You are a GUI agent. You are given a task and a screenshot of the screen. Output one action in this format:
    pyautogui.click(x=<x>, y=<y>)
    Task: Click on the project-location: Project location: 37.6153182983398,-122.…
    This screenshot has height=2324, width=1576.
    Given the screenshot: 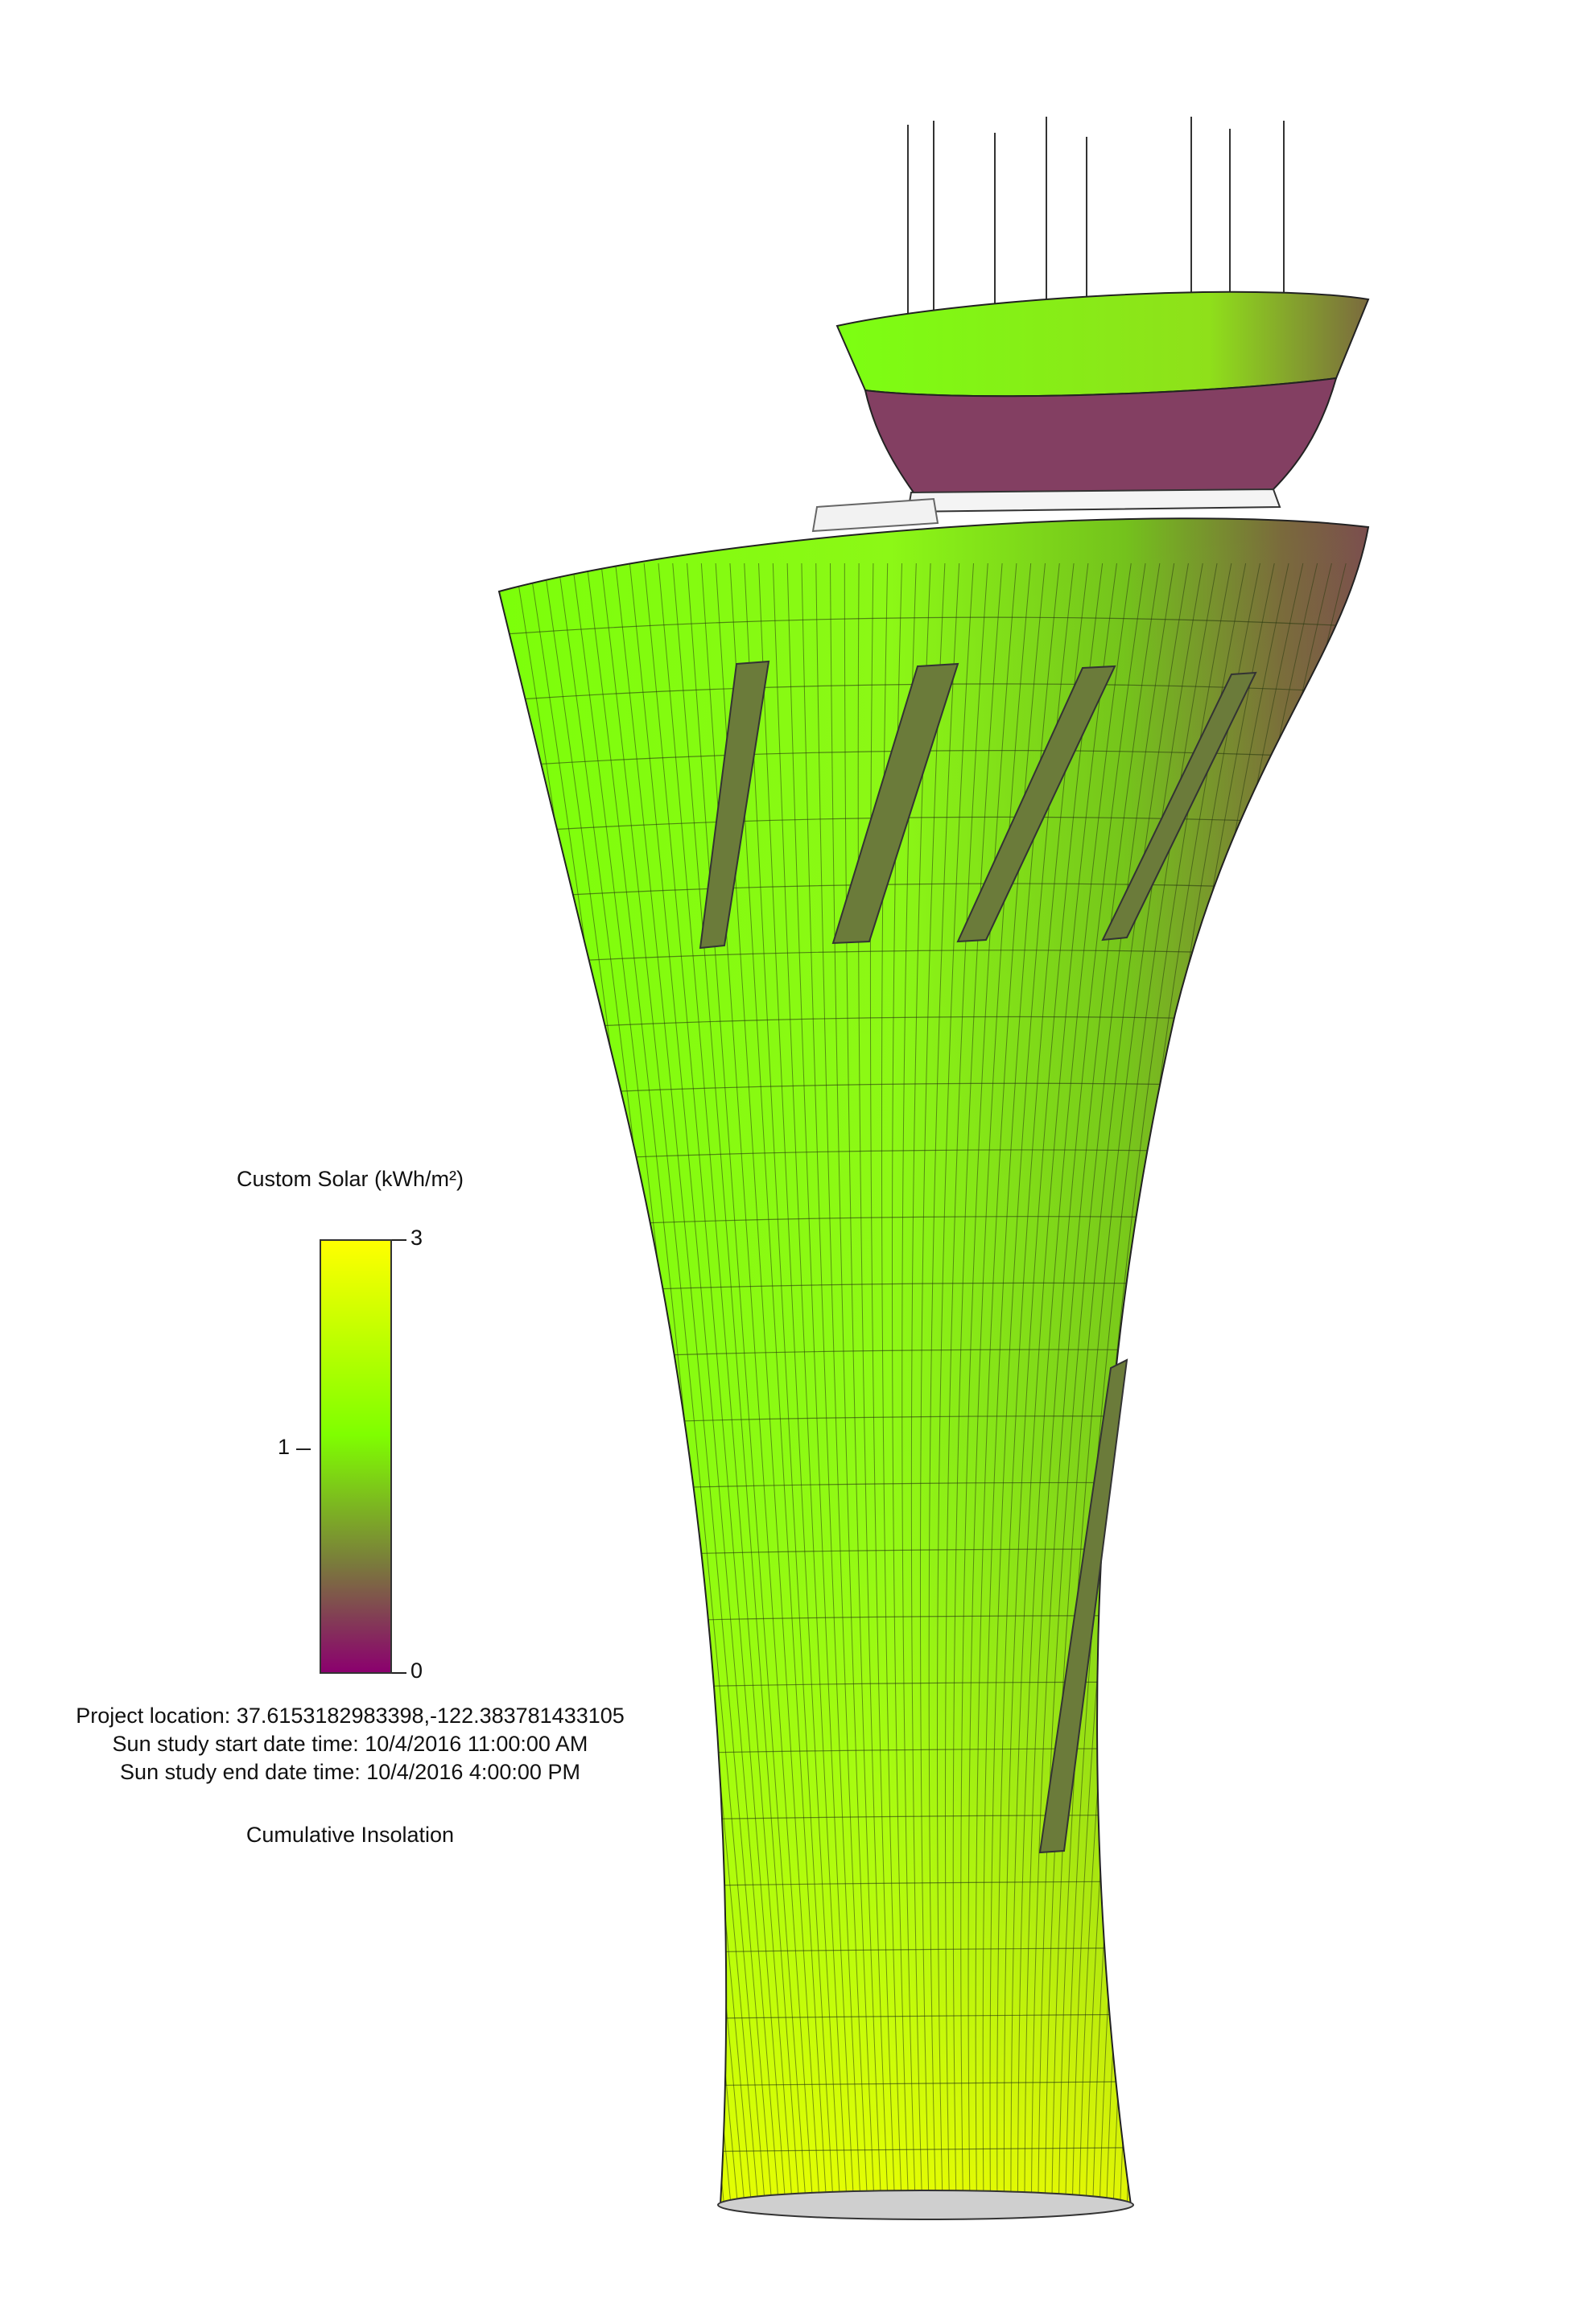 What is the action you would take?
    pyautogui.click(x=350, y=1716)
    